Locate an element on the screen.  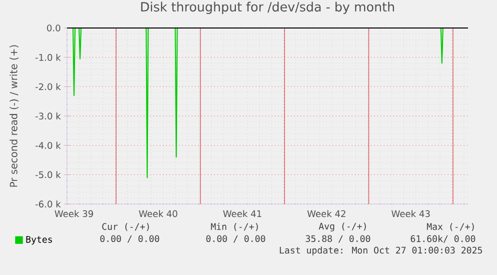
chart-title: Disk throughput for /dev/sda - by month is located at coordinates (267, 8).